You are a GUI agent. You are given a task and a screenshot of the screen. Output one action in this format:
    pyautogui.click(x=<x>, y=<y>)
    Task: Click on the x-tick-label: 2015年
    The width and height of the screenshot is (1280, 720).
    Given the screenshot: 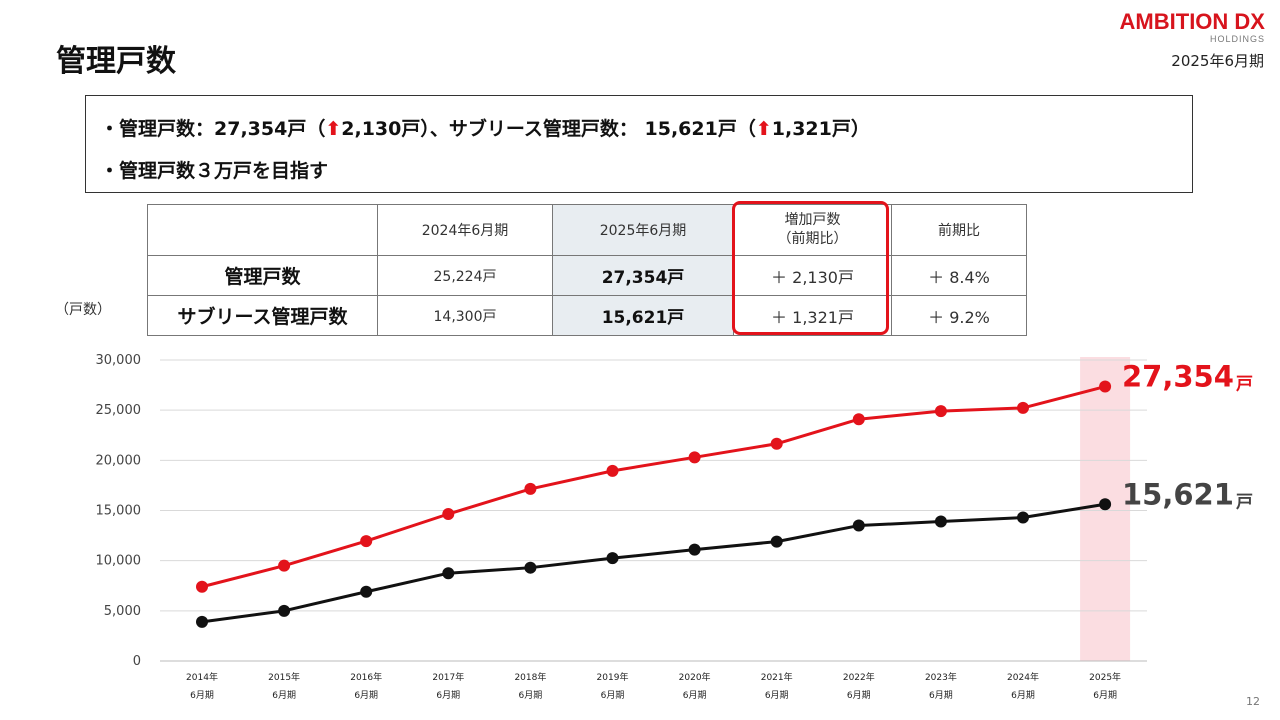 What is the action you would take?
    pyautogui.click(x=284, y=677)
    